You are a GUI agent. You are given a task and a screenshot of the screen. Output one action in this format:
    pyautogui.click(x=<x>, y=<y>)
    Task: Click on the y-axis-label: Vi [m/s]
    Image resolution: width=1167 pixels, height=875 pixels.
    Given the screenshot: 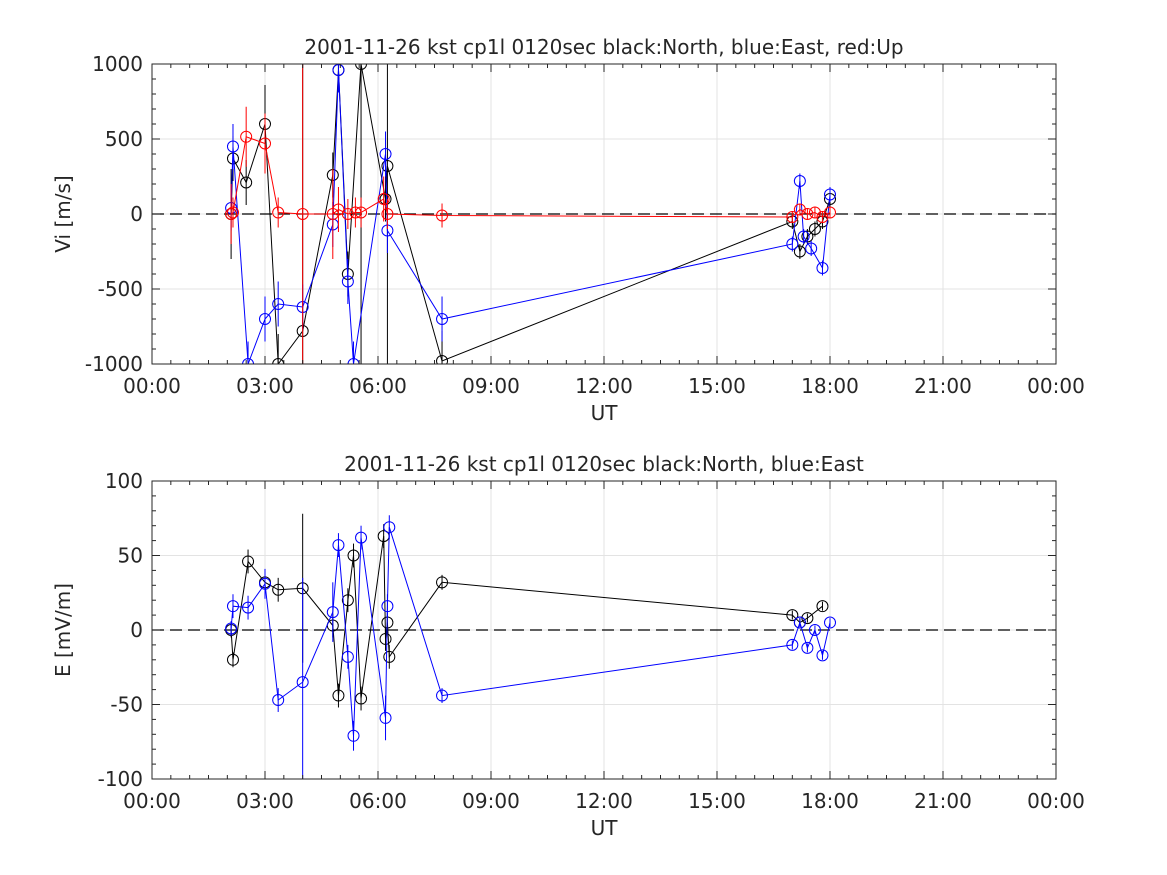 What is the action you would take?
    pyautogui.click(x=63, y=213)
    